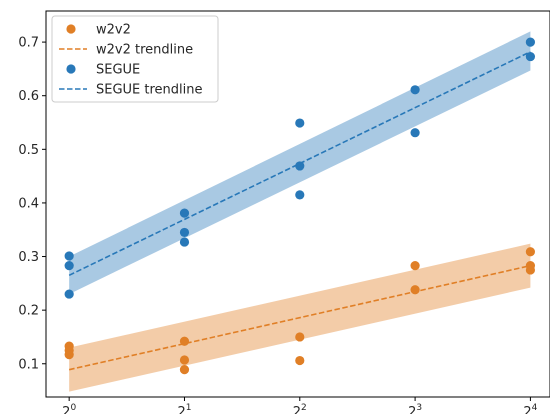  I want to click on y-axis: 0.1 0.2 0.3 0.4 0.5 0.6 0.7, so click(32, 204).